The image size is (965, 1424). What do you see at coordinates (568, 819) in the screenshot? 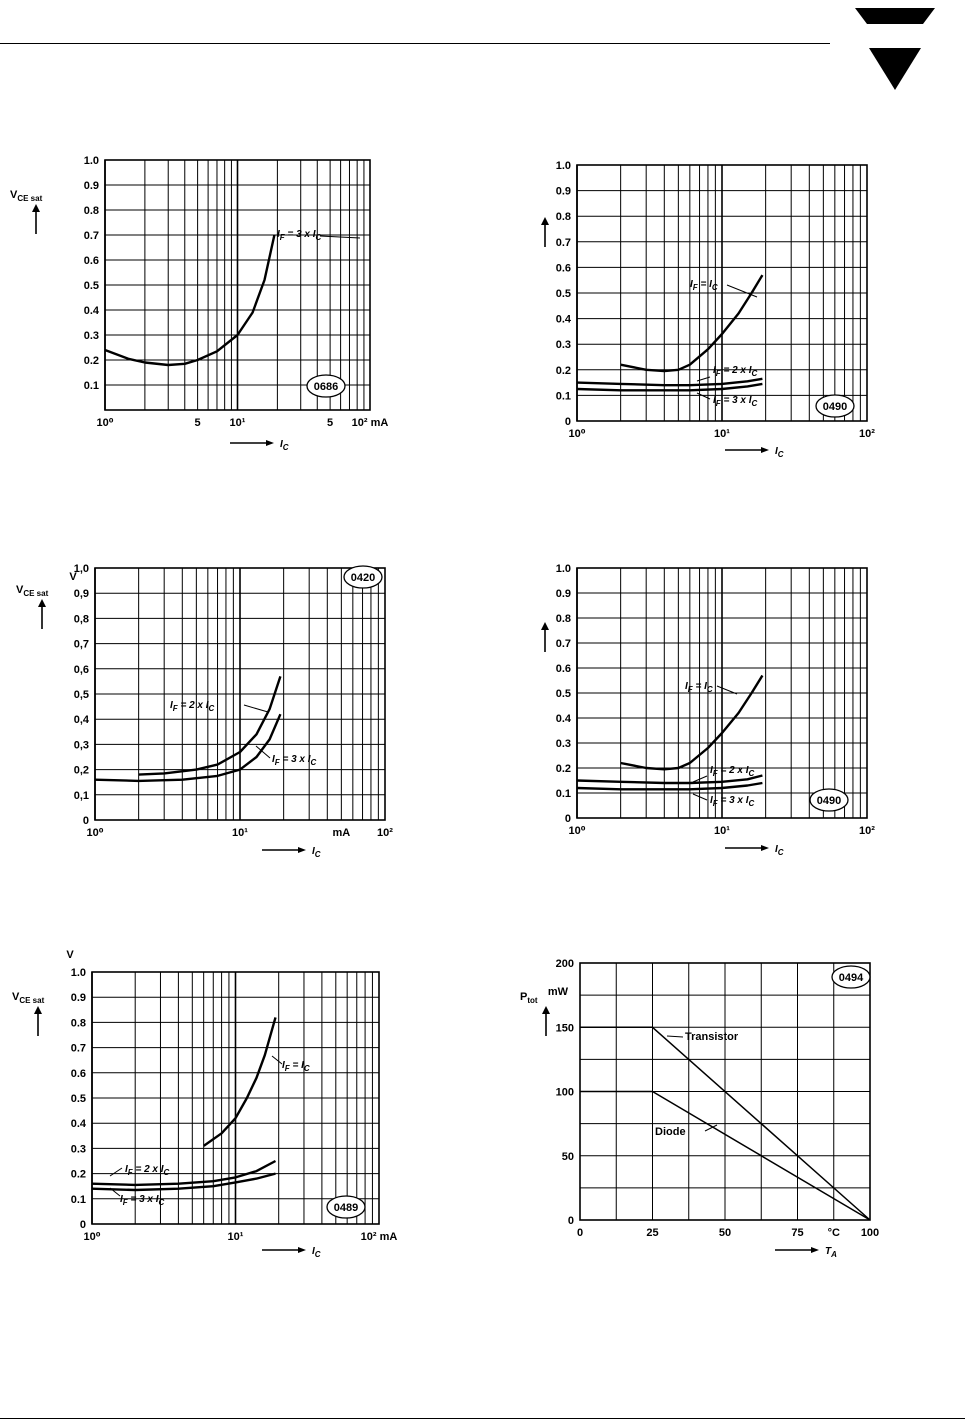
I see `y-tick-label: 0` at bounding box center [568, 819].